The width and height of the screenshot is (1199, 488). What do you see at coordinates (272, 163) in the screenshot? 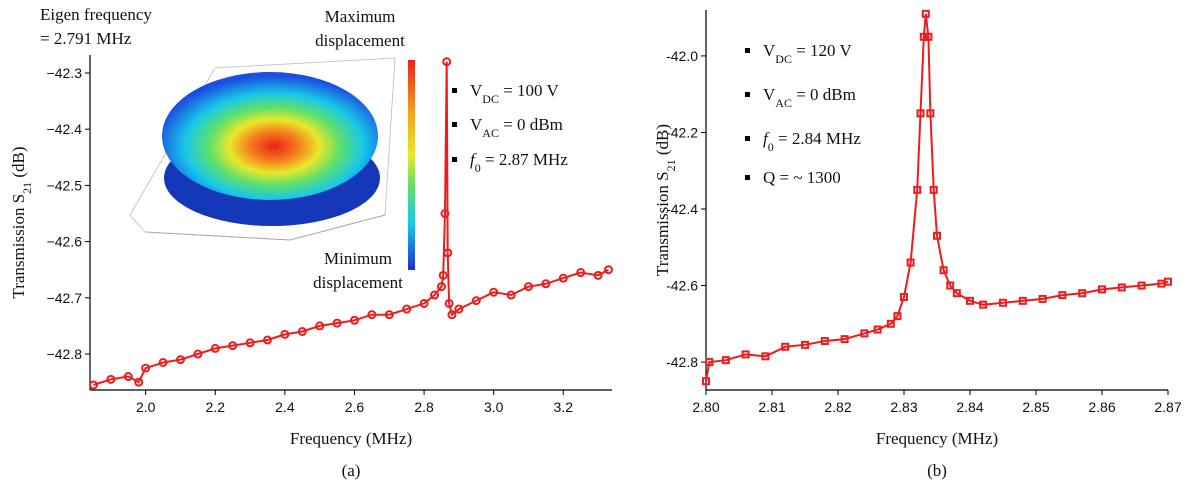
I see `inset` at bounding box center [272, 163].